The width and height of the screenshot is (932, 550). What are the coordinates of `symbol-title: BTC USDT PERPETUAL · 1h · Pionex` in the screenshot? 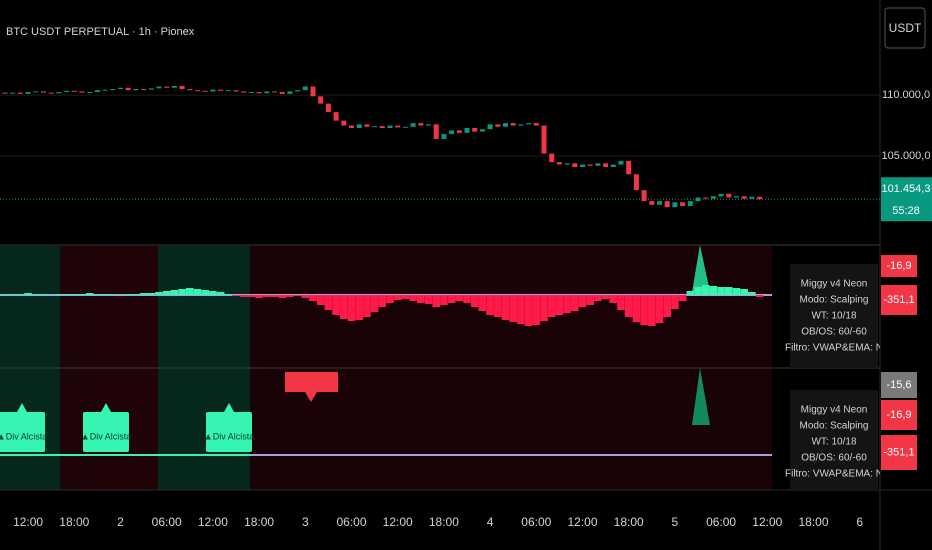 It's located at (100, 32).